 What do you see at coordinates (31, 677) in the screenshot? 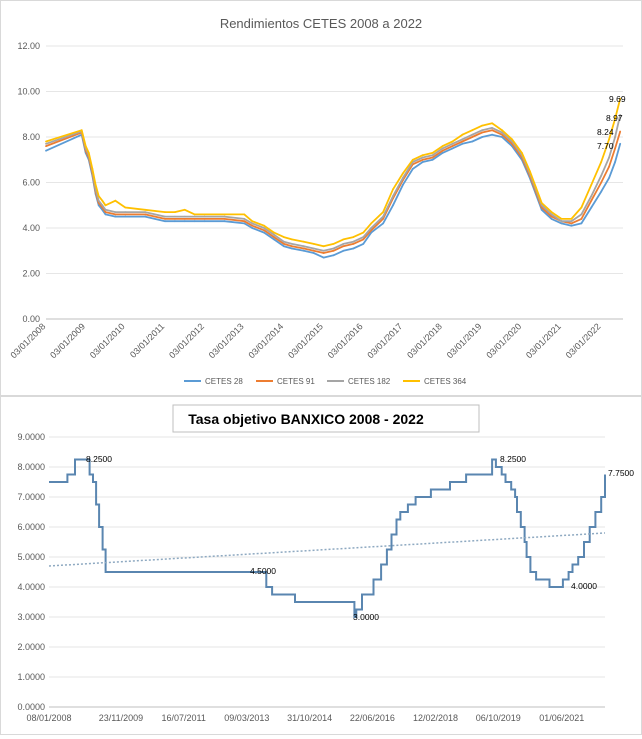
I see `y-tick-label: 1.0000` at bounding box center [31, 677].